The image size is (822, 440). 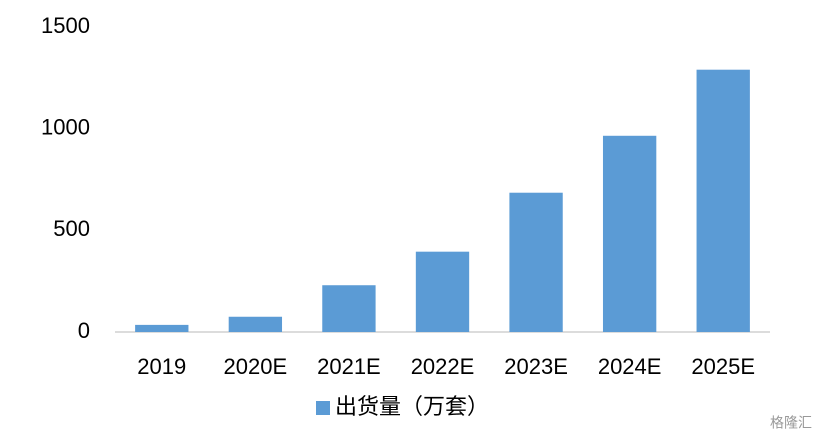 I want to click on x-tick-label: 2020E, so click(x=256, y=366).